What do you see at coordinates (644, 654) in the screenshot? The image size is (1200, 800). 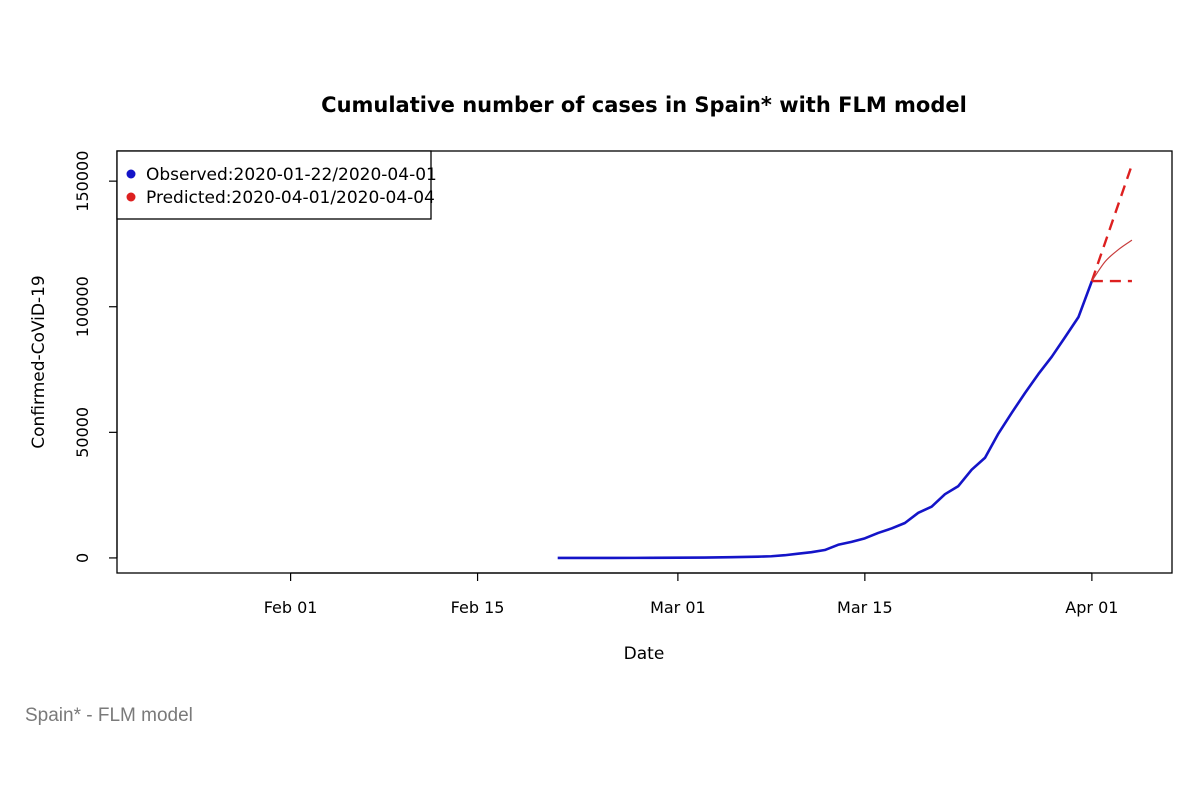 I see `x-axis-label: Date` at bounding box center [644, 654].